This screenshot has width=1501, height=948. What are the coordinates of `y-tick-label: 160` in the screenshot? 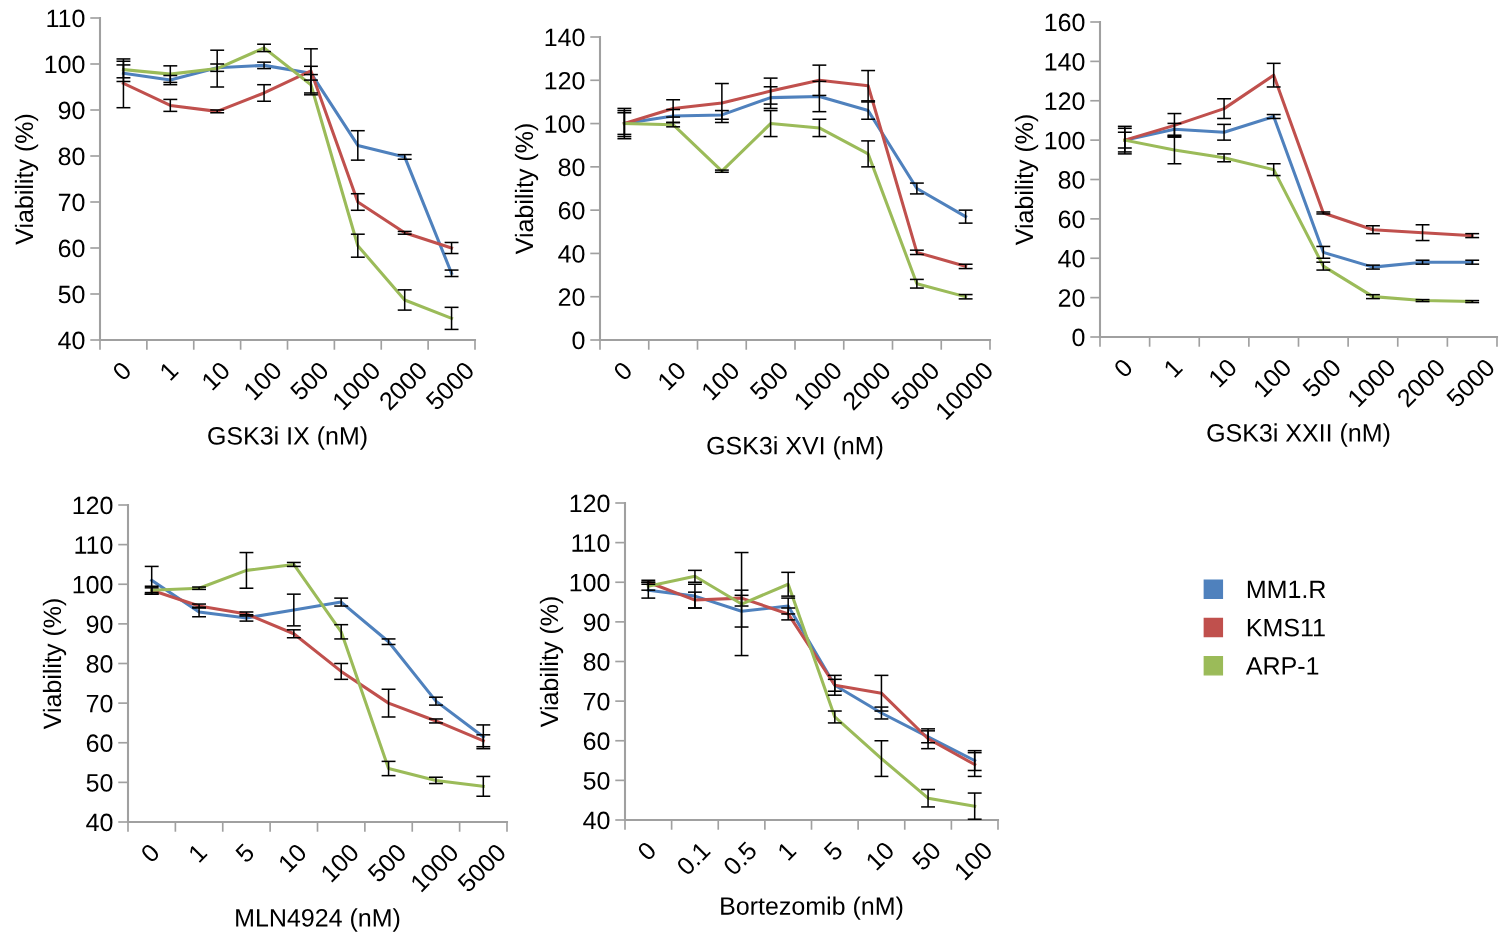 It's located at (1065, 22).